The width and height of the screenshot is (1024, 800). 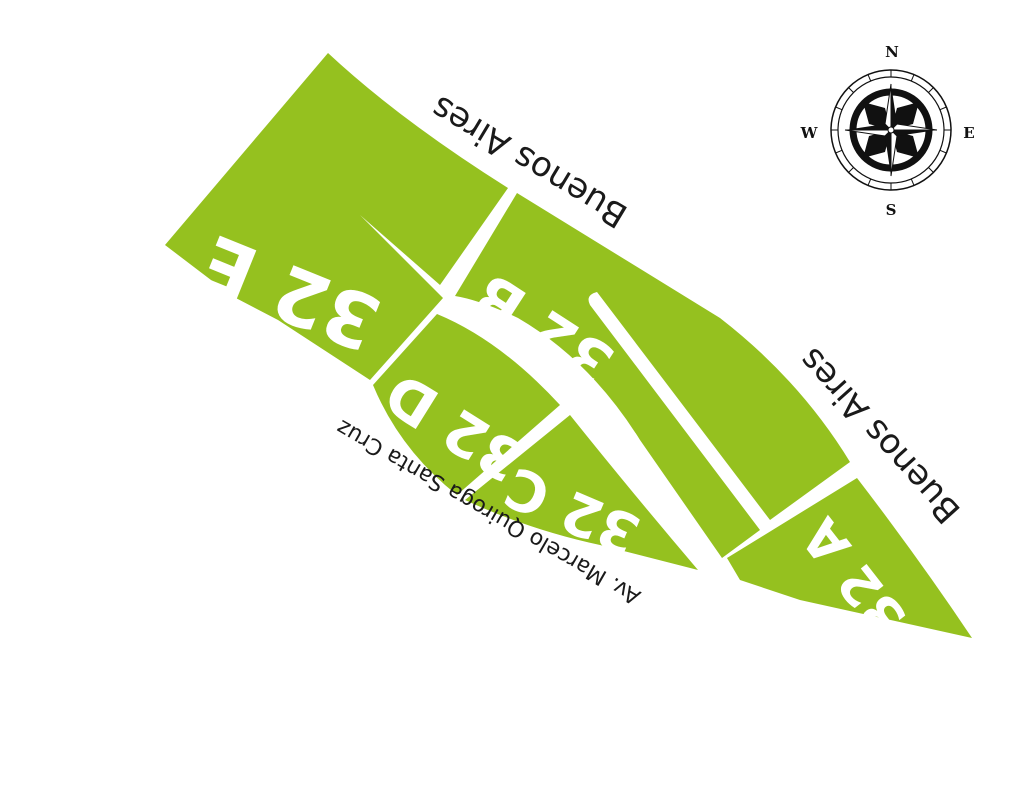 What do you see at coordinates (968, 133) in the screenshot?
I see `compass-east-label: E` at bounding box center [968, 133].